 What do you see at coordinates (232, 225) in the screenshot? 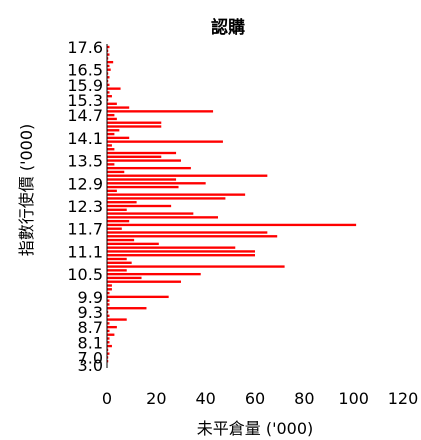
I see `bar-11.8` at bounding box center [232, 225].